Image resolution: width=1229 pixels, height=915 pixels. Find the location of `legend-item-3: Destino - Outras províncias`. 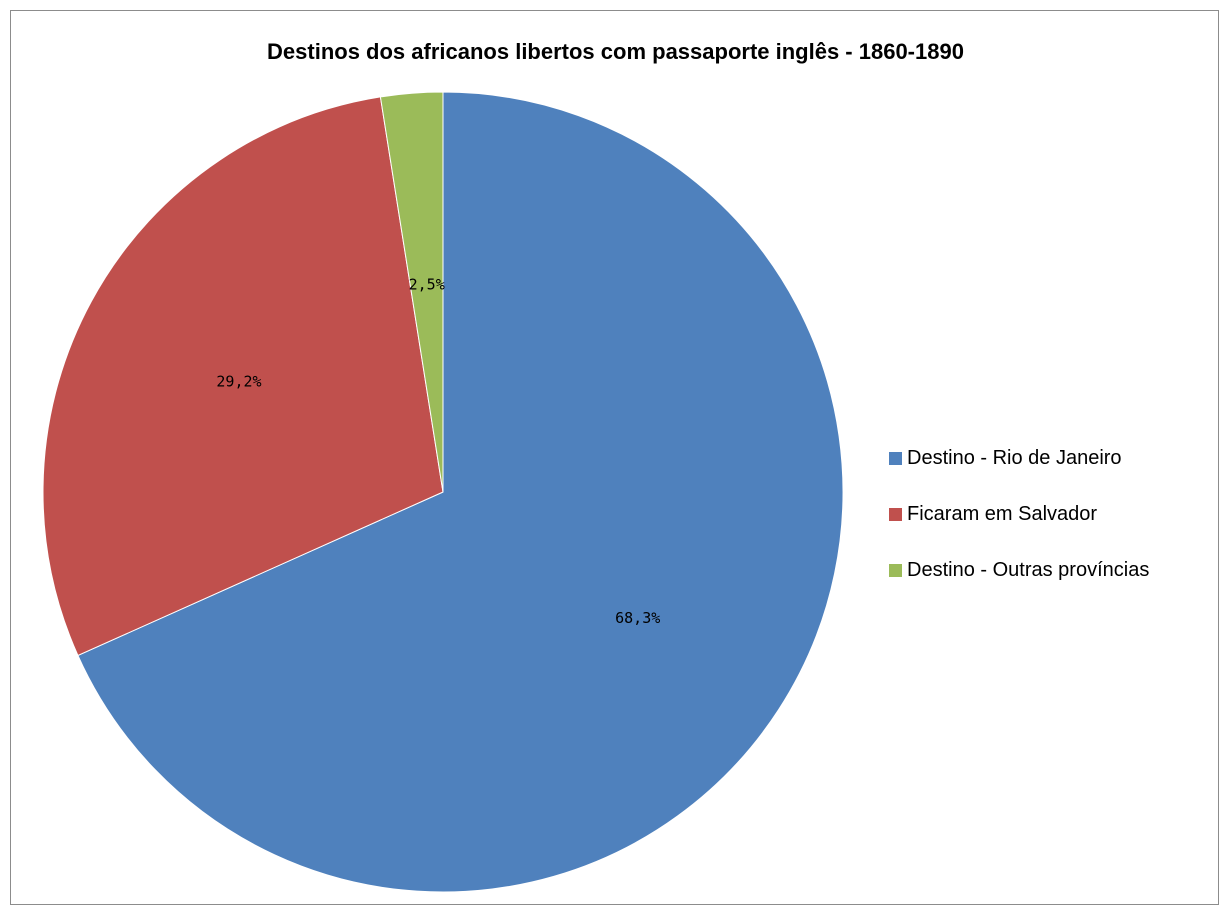

legend-item-3: Destino - Outras províncias is located at coordinates (1019, 570).